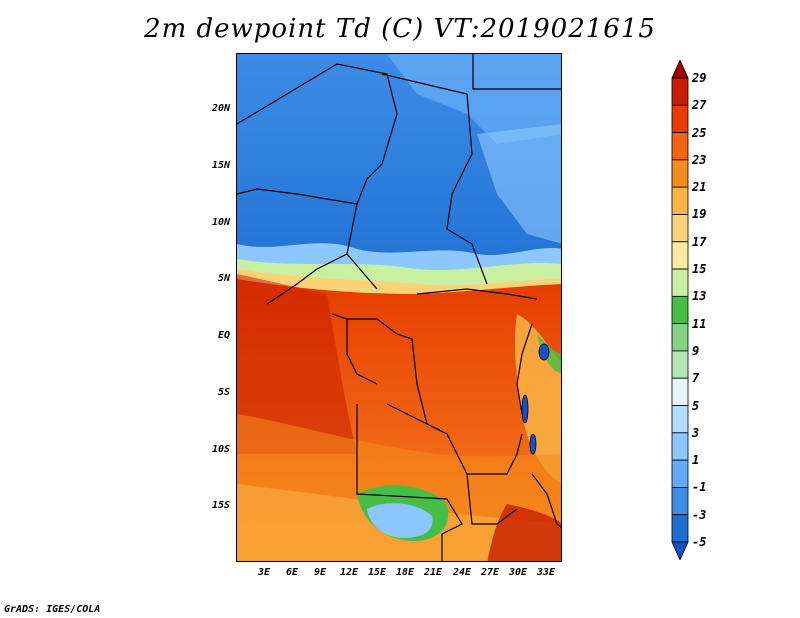 This screenshot has width=800, height=618. Describe the element at coordinates (696, 432) in the screenshot. I see `colorbar-level-label: 3` at that location.